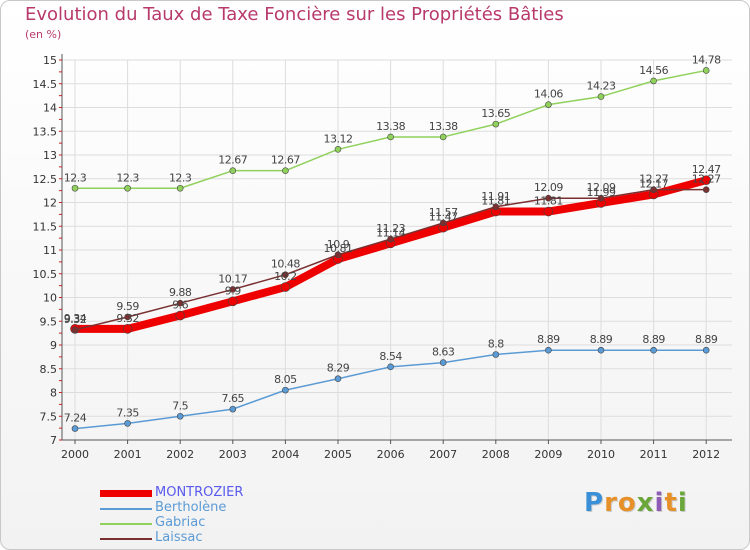  Describe the element at coordinates (594, 503) in the screenshot. I see `logo-letter: P` at that location.